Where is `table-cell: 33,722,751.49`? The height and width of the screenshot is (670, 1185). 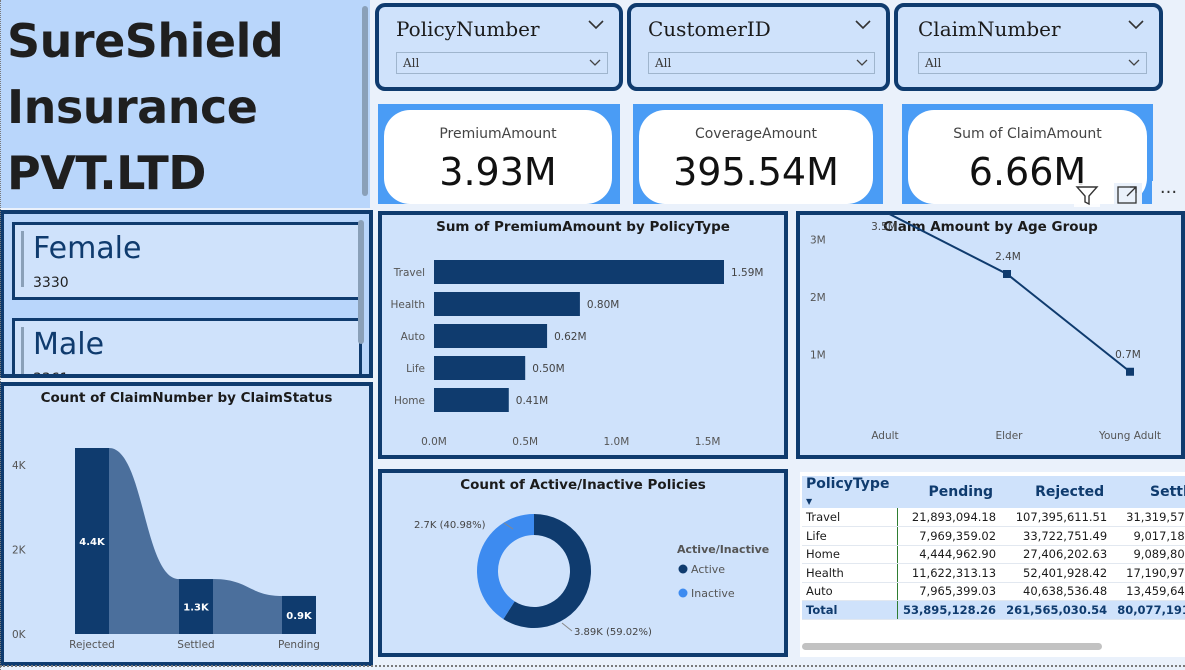
table-cell: 33,722,751.49 is located at coordinates (1057, 536).